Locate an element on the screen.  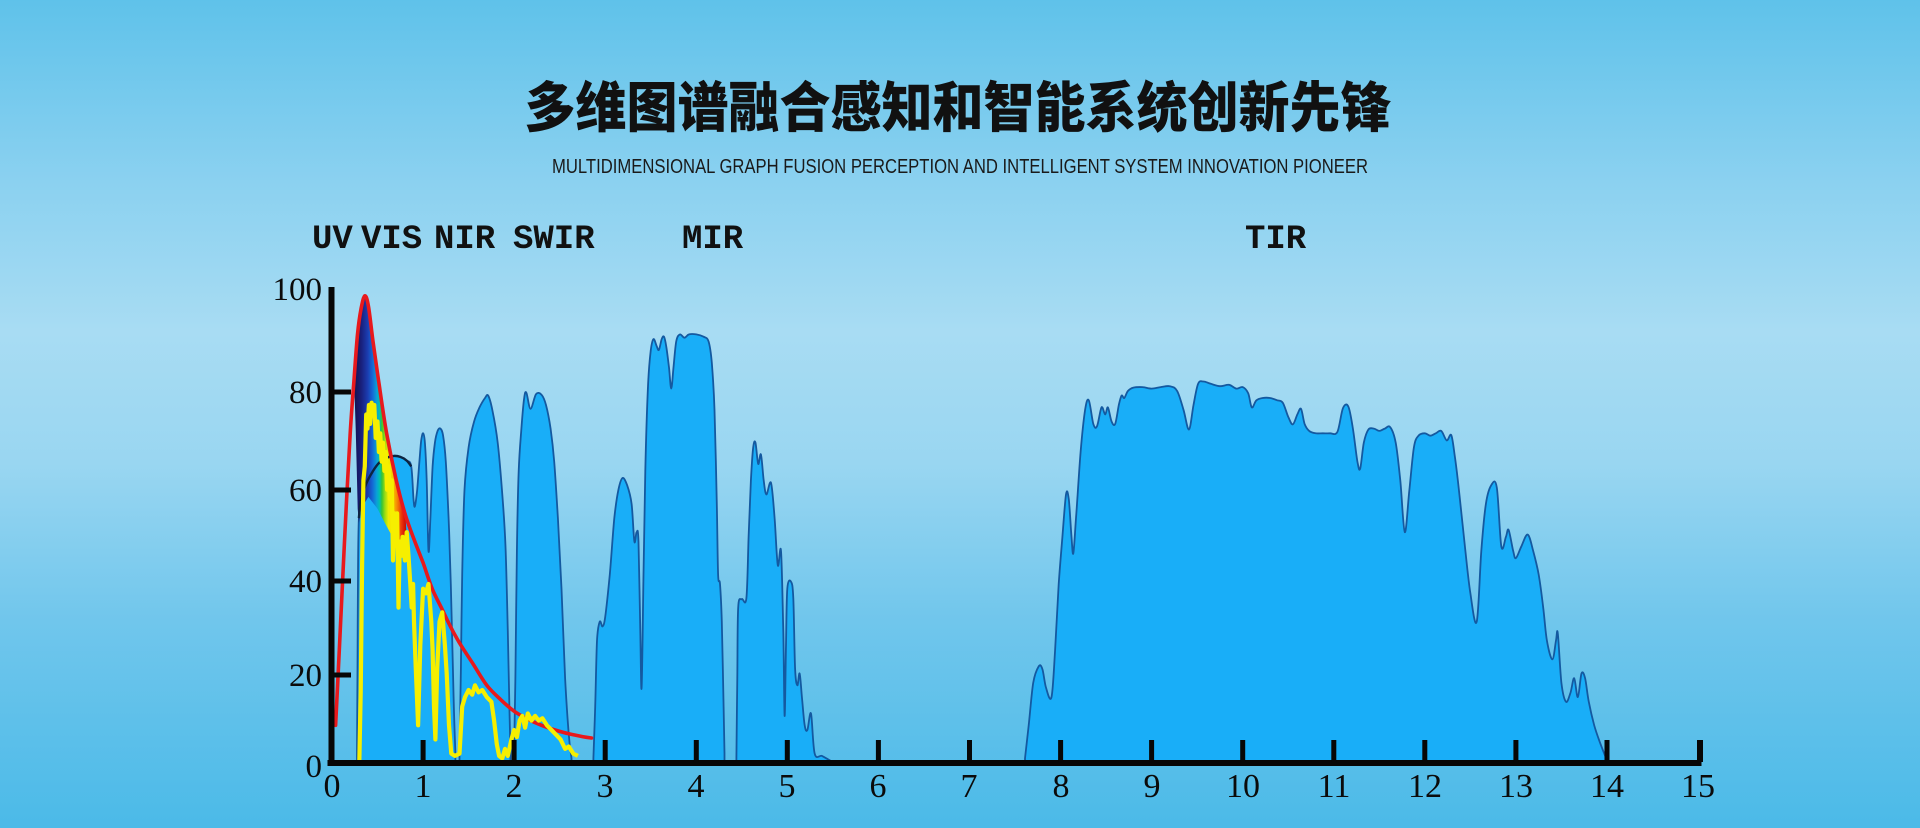
svg-text: 14 is located at coordinates (1607, 786).